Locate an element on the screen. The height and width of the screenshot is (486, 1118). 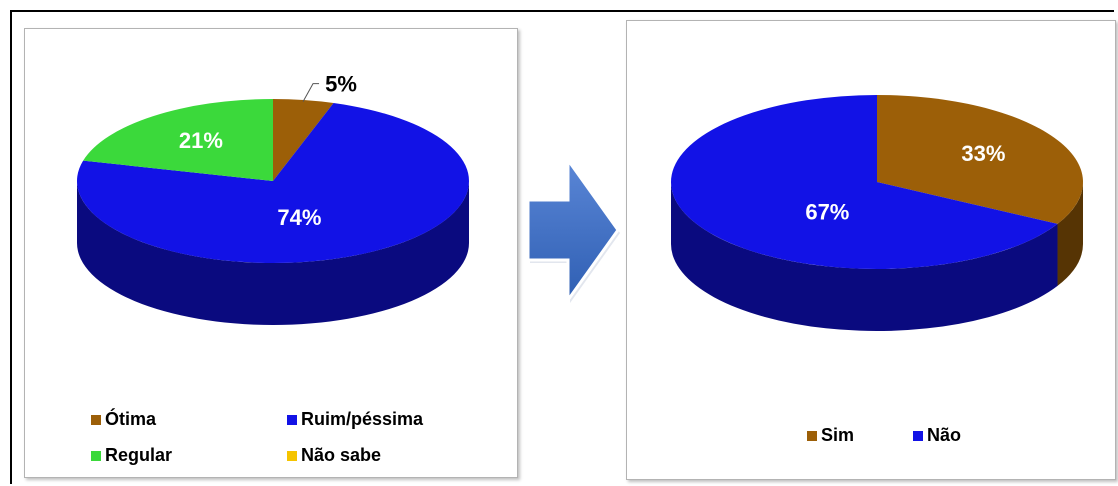
legend-swatch-nao is located at coordinates (918, 435).